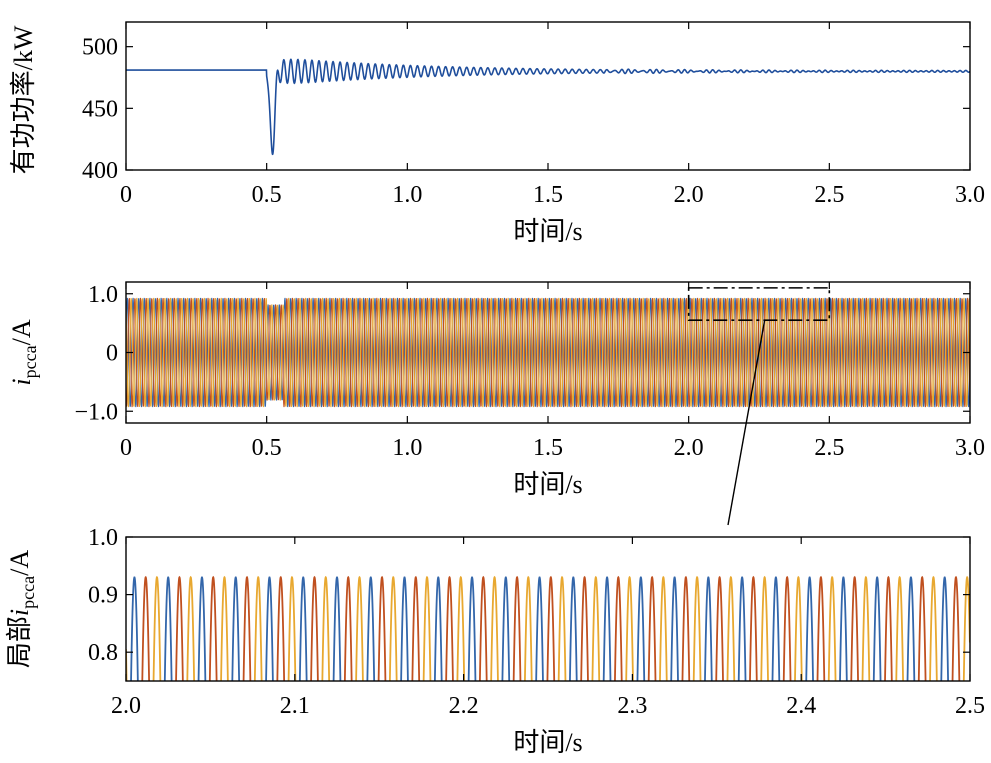 This screenshot has height=763, width=991. What do you see at coordinates (21, 609) in the screenshot?
I see `y-axis-label: 局部ipcca/A` at bounding box center [21, 609].